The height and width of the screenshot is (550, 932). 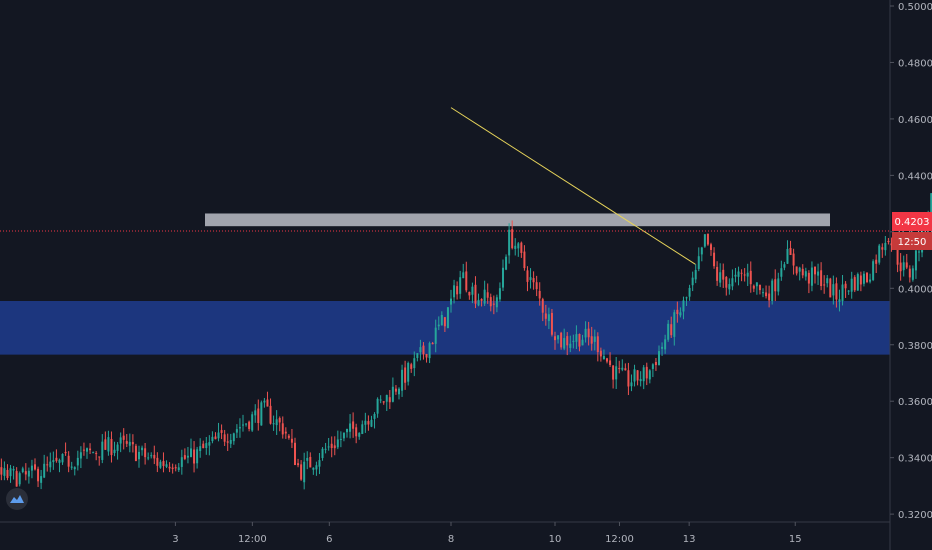 What do you see at coordinates (915, 402) in the screenshot?
I see `y-tick-label: 0.3600` at bounding box center [915, 402].